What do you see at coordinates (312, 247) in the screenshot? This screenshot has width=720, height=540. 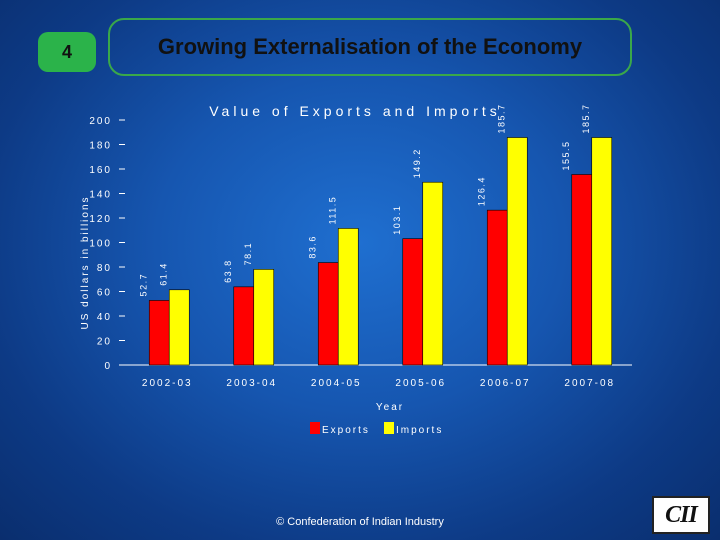 I see `data-label: 83.6` at bounding box center [312, 247].